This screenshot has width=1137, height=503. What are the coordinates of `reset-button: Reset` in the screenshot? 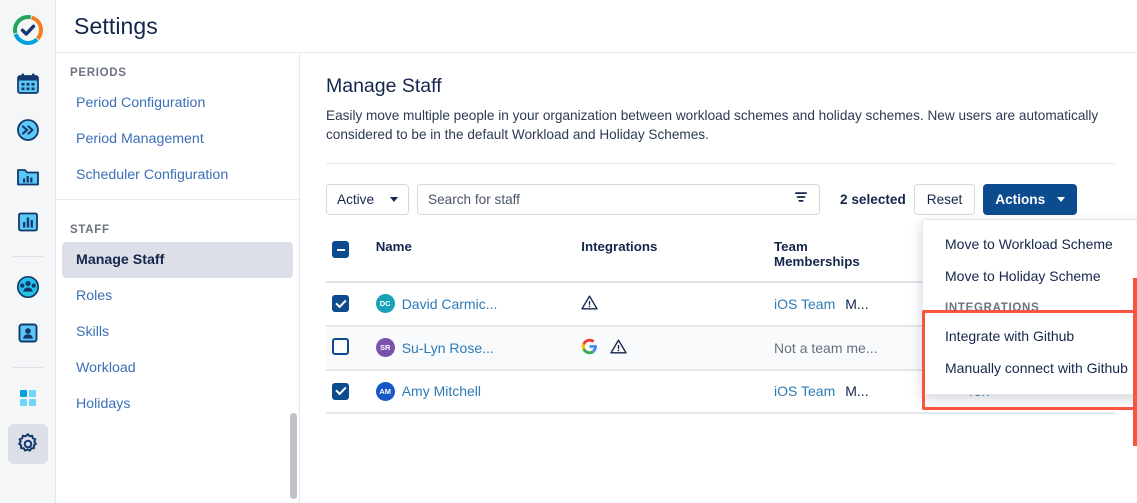 It's located at (944, 199).